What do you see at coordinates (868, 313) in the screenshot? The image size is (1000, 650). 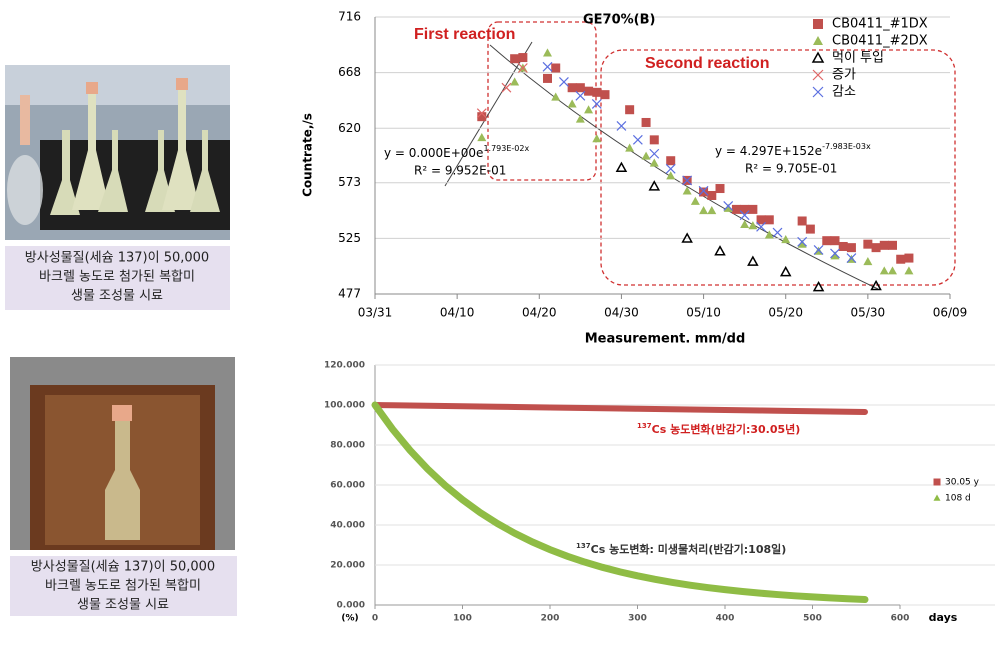 I see `x-tick-label: 05/30` at bounding box center [868, 313].